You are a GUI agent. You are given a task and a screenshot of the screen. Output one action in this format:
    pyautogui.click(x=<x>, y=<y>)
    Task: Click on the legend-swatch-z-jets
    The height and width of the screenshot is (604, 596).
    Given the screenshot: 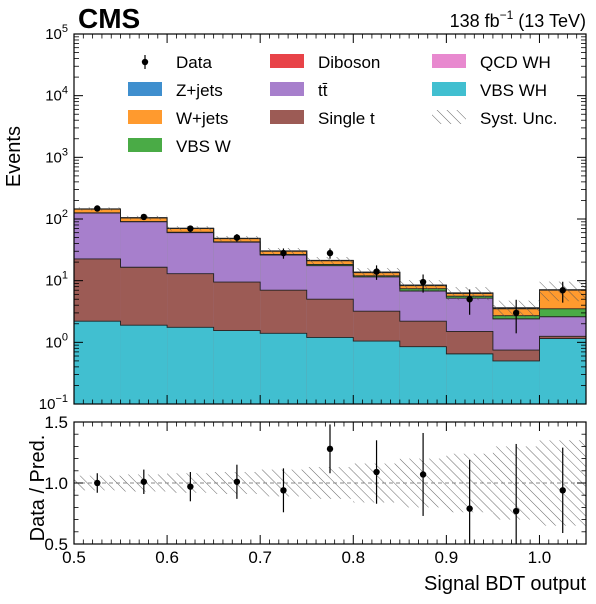 What is the action you would take?
    pyautogui.click(x=145, y=89)
    